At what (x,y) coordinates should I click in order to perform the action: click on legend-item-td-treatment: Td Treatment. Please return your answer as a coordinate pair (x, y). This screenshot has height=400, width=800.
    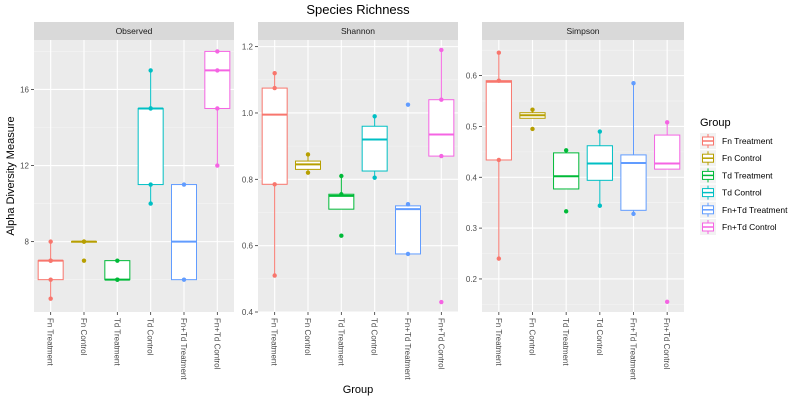
    Looking at the image, I should click on (736, 175).